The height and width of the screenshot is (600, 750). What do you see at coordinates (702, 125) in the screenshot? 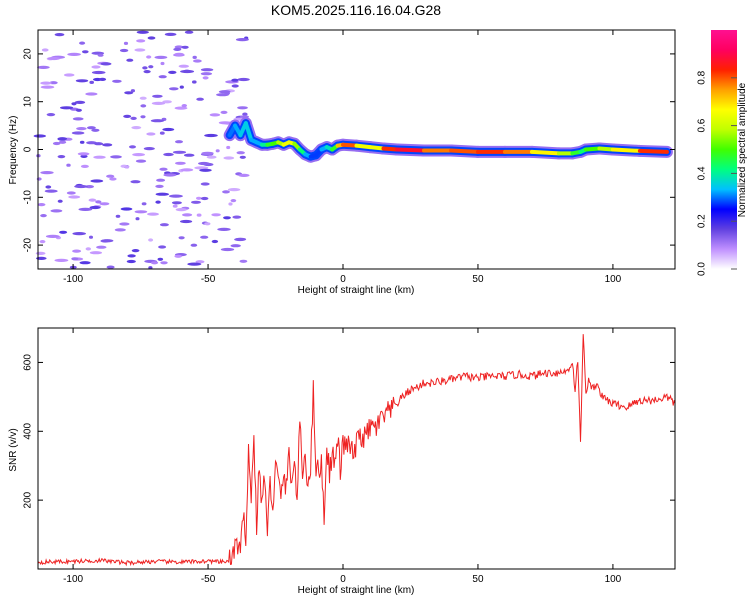
I see `colorbar-tick-label: 0.6` at bounding box center [702, 125].